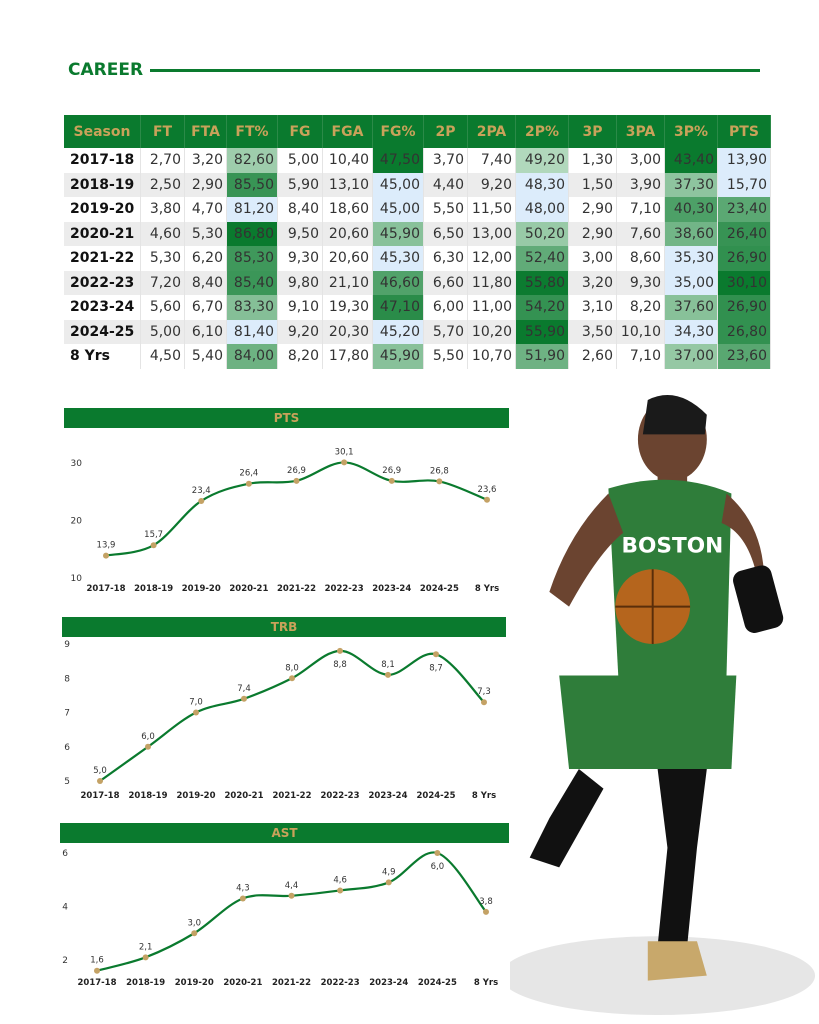  I want to click on y-tick-label: 6, so click(65, 854).